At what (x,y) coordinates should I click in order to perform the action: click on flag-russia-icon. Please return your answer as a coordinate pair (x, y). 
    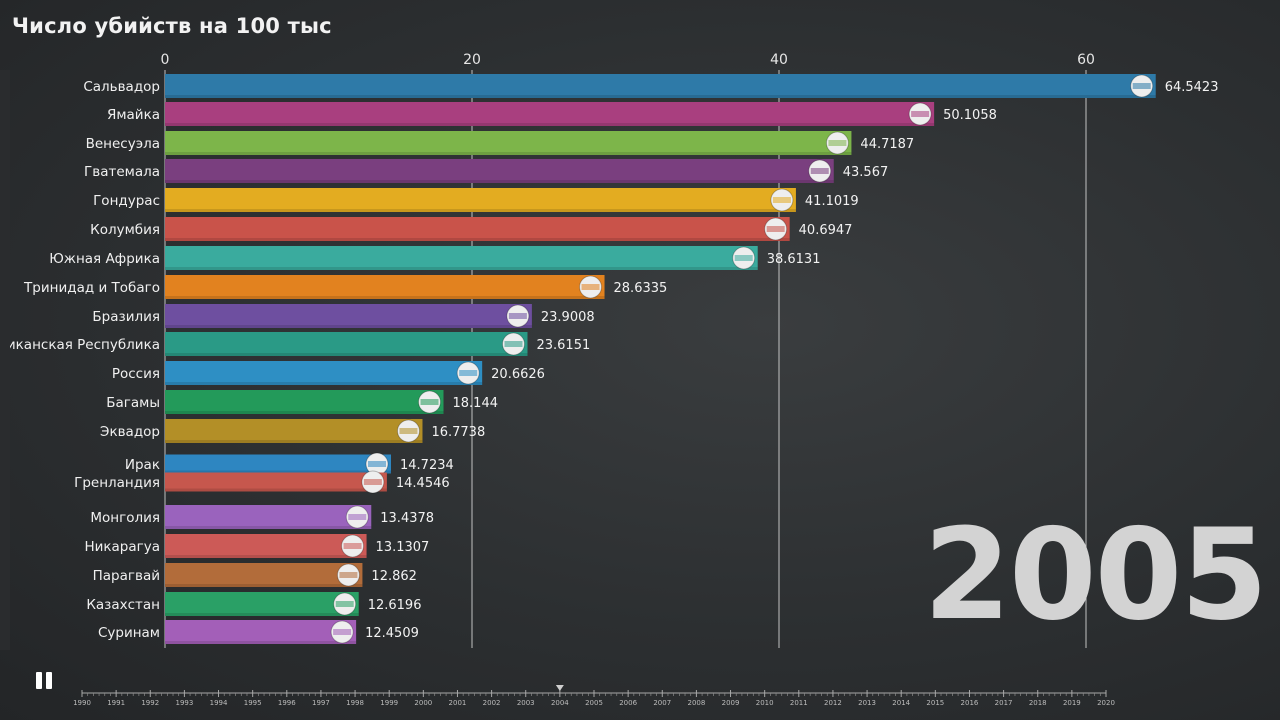
    Looking at the image, I should click on (468, 373).